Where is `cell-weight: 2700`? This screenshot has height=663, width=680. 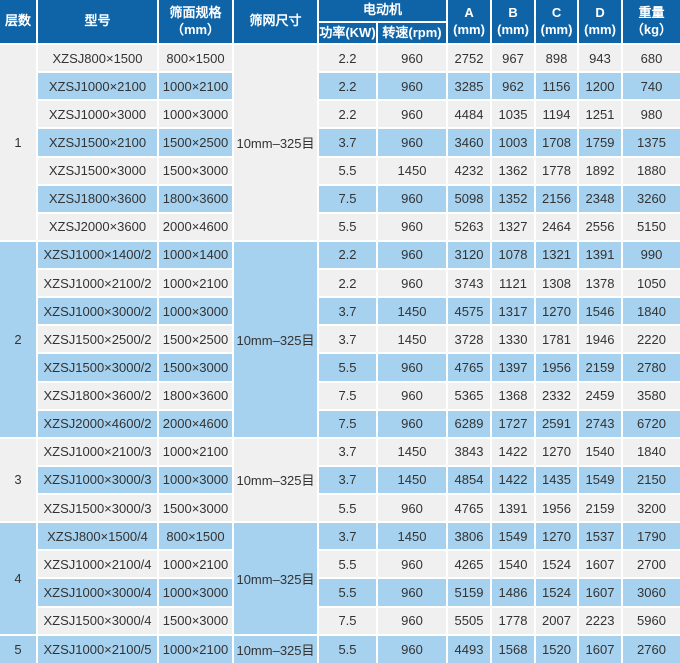
cell-weight: 2700 is located at coordinates (650, 564).